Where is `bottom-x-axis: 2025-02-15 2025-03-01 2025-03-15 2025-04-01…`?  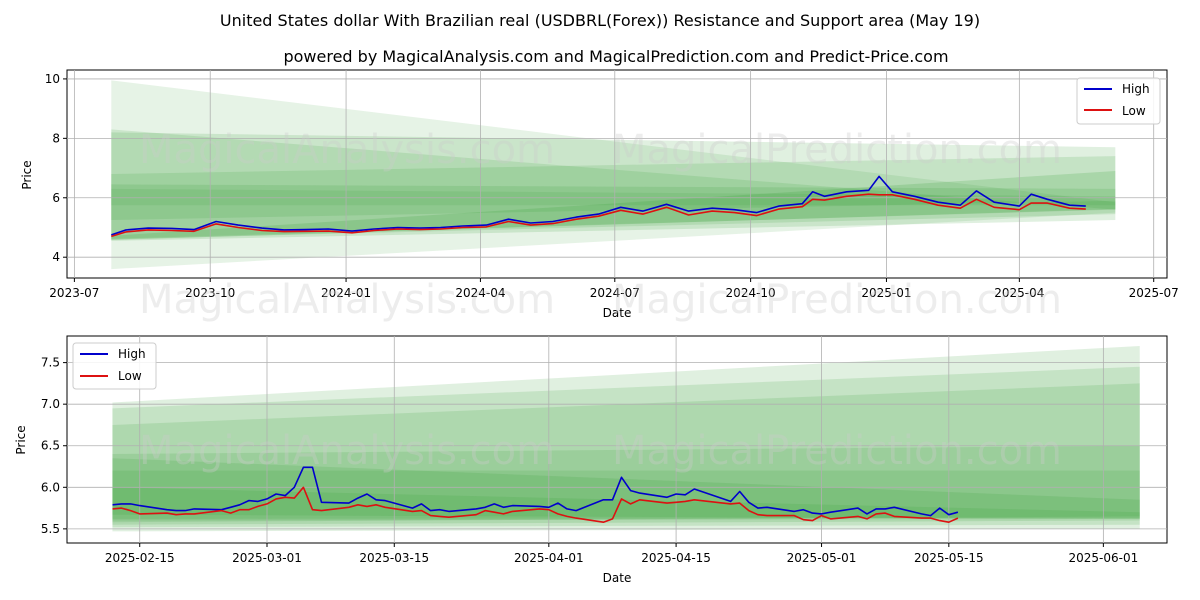
bottom-x-axis: 2025-02-15 2025-03-01 2025-03-15 2025-04-01… is located at coordinates (621, 554).